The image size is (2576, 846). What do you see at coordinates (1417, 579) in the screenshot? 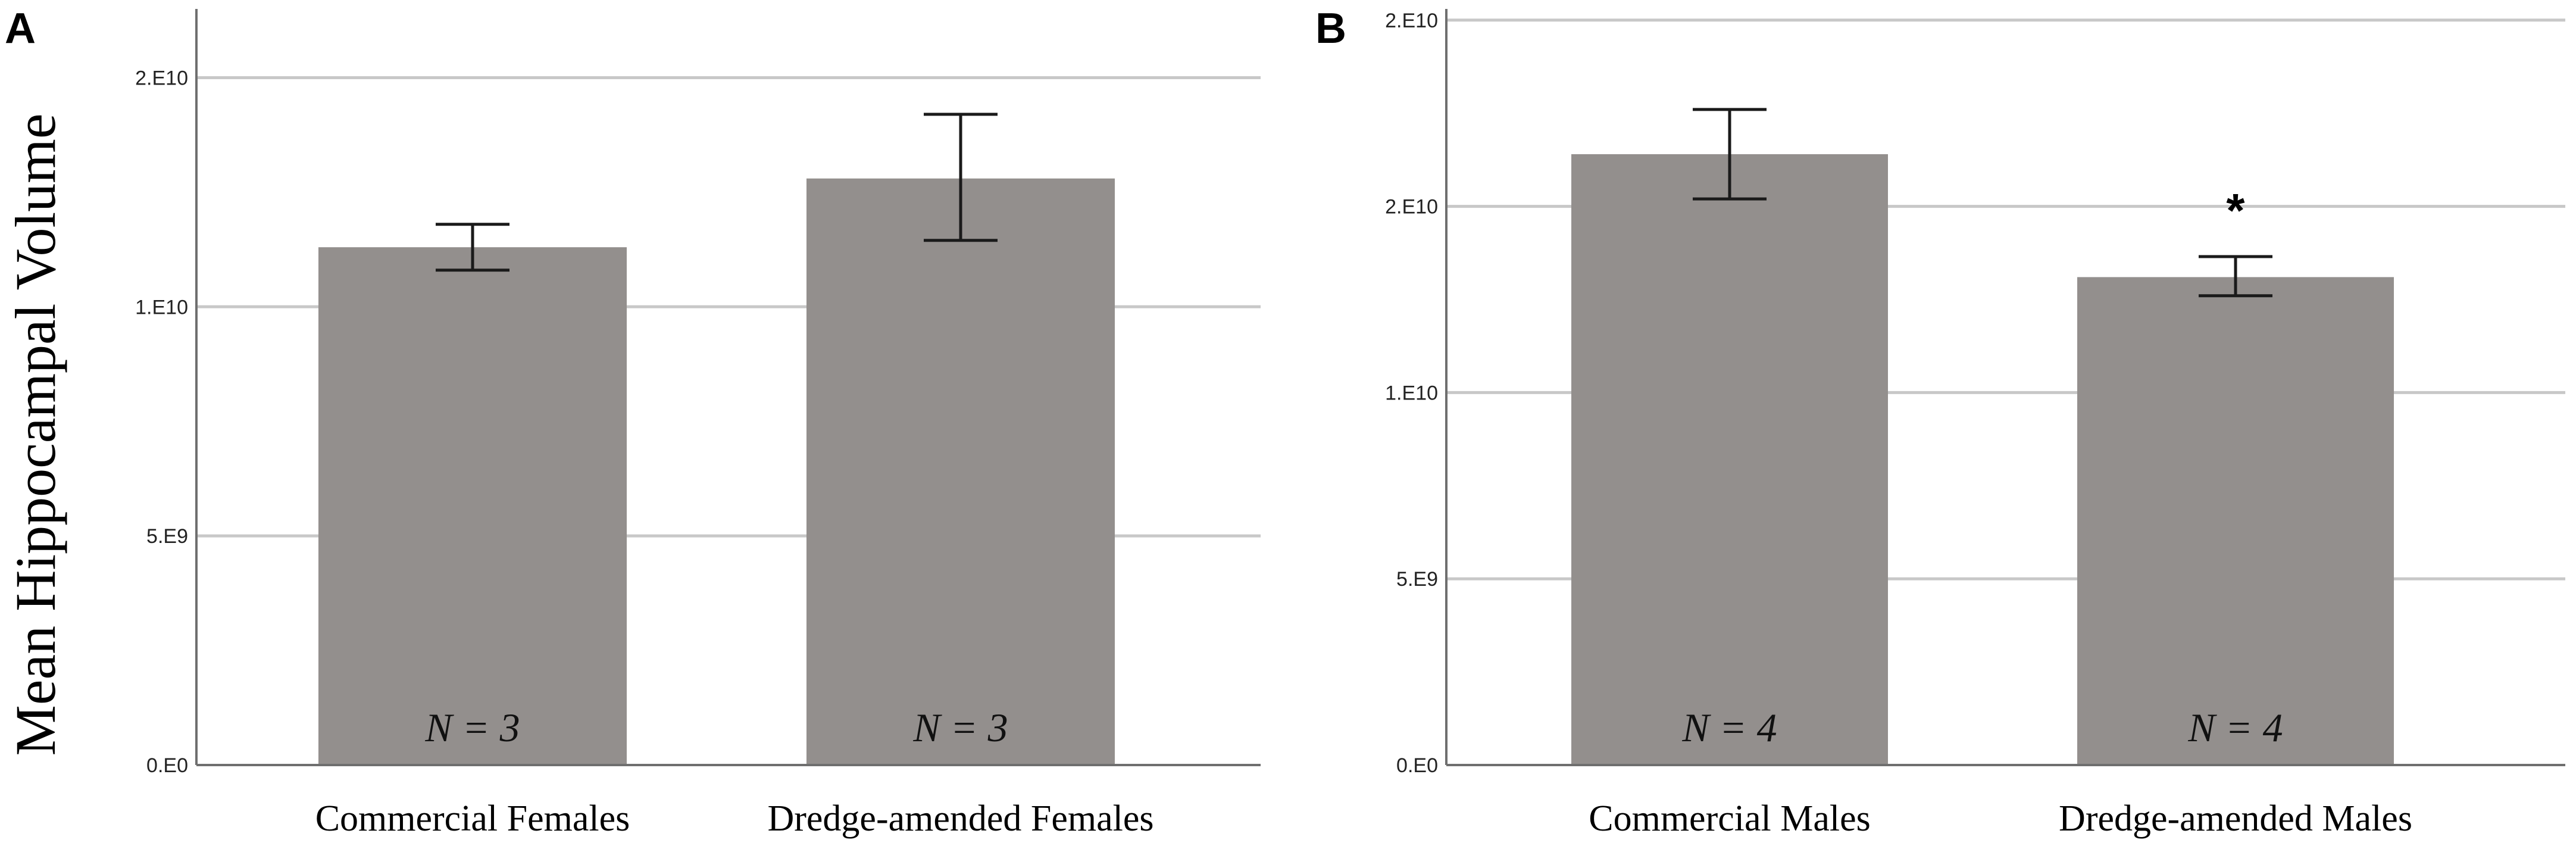
I see `panel-b-y-tick-label: 5.E9` at bounding box center [1417, 579].